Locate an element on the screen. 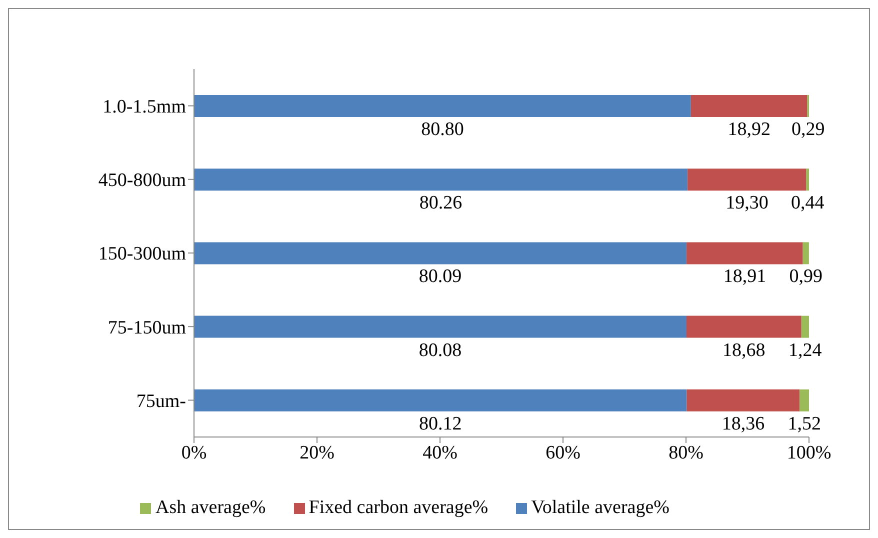  data-label: 18,68 is located at coordinates (744, 350).